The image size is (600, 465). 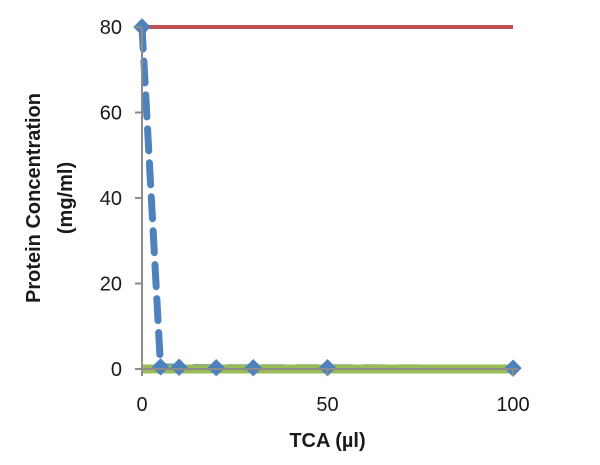 I want to click on y-tick-label: 20, so click(x=111, y=285).